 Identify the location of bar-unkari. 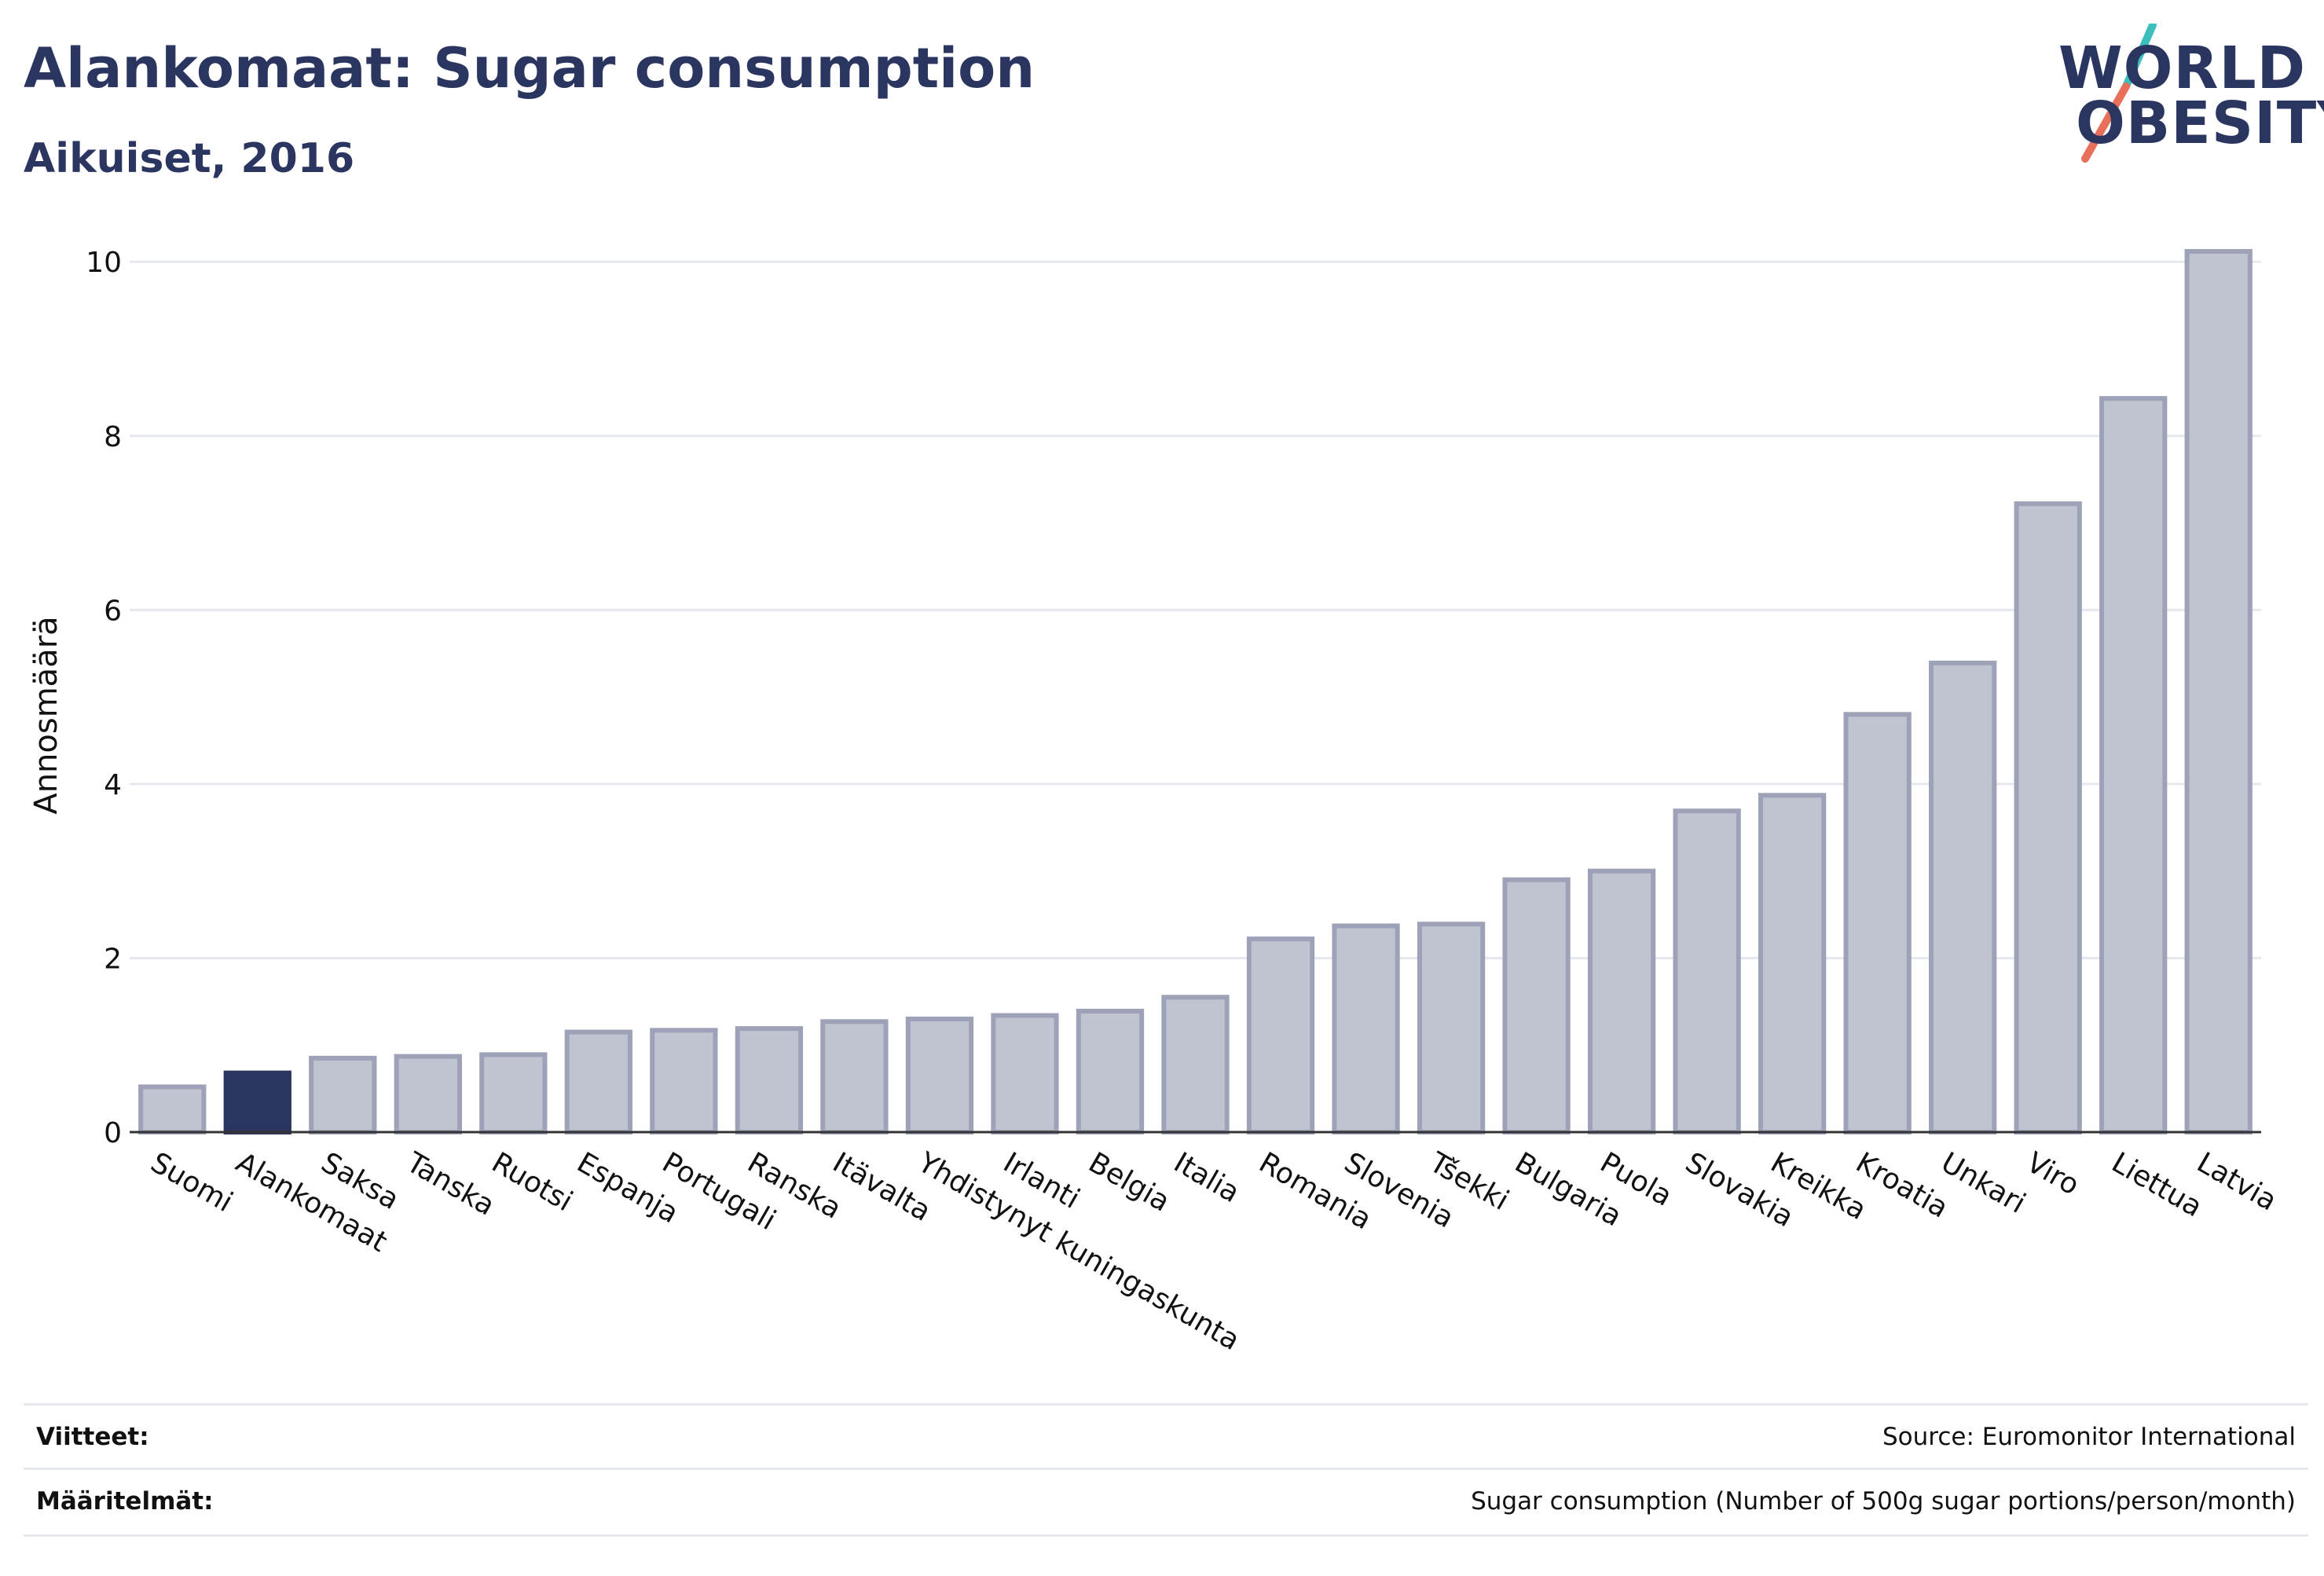
(1963, 897).